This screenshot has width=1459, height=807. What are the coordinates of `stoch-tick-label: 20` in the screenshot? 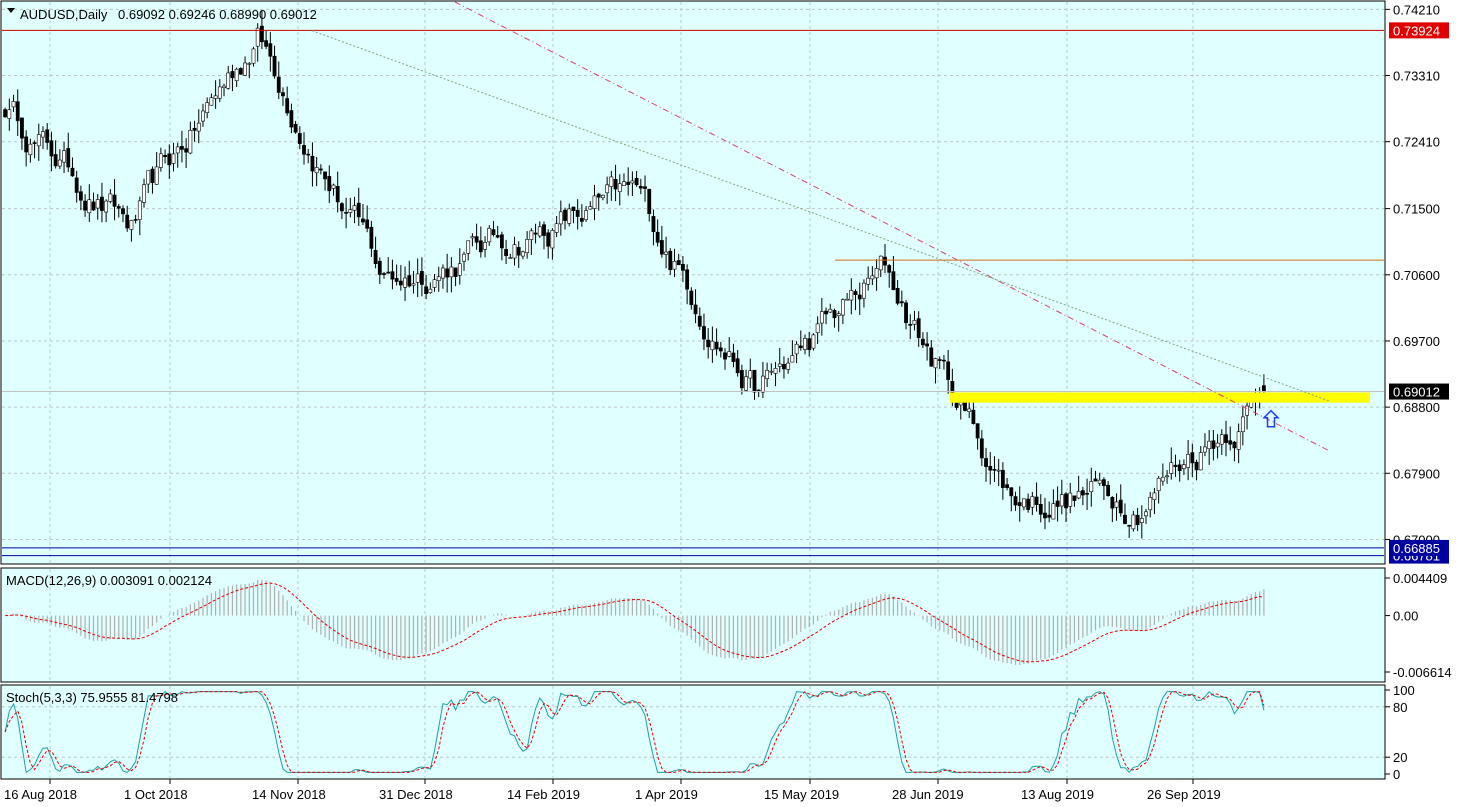 It's located at (1400, 757).